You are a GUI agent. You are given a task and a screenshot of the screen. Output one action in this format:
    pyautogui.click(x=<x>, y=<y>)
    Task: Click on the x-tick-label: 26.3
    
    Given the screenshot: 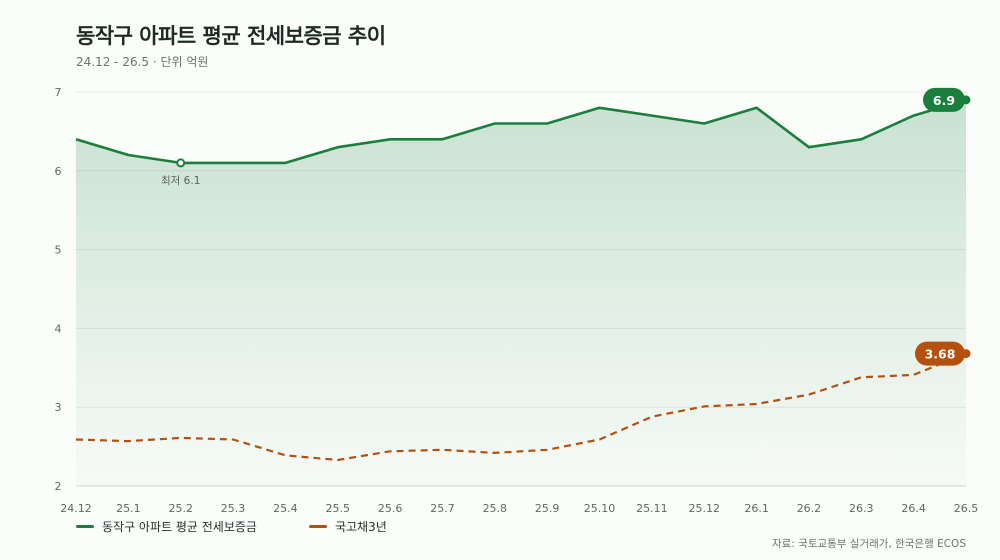 What is the action you would take?
    pyautogui.click(x=861, y=508)
    